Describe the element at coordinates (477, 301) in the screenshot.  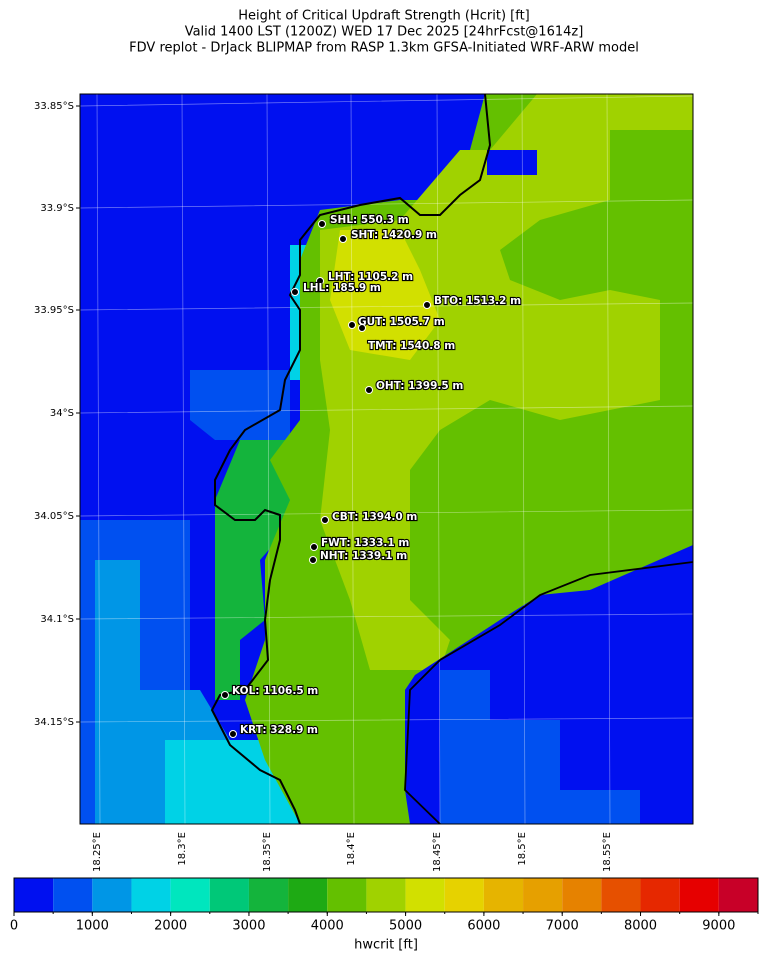
I see `station-label: BTO: 1513.2 m` at that location.